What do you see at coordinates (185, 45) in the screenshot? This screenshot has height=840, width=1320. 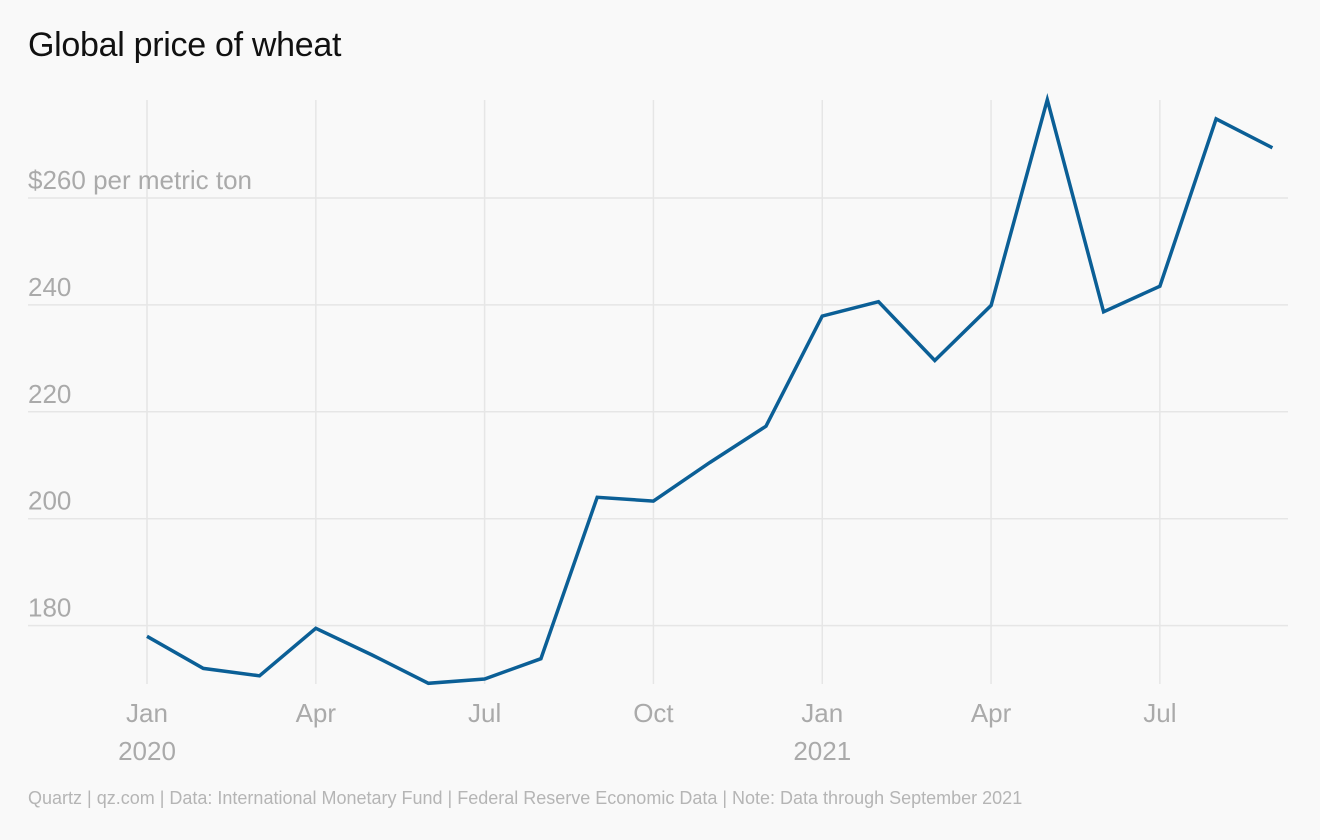 I see `chart-title: Global price of wheat` at bounding box center [185, 45].